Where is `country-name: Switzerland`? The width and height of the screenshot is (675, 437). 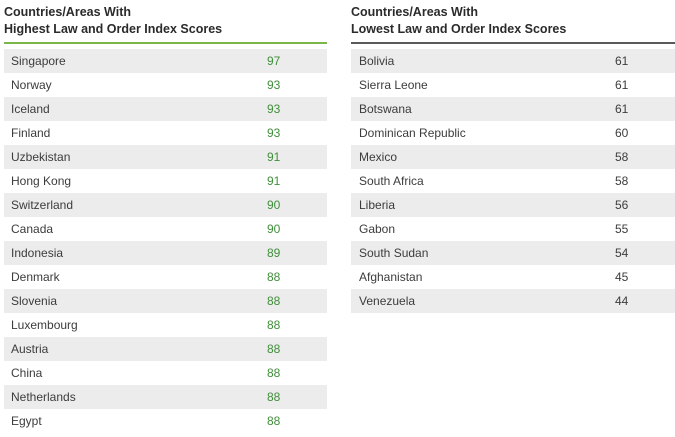 country-name: Switzerland is located at coordinates (42, 205).